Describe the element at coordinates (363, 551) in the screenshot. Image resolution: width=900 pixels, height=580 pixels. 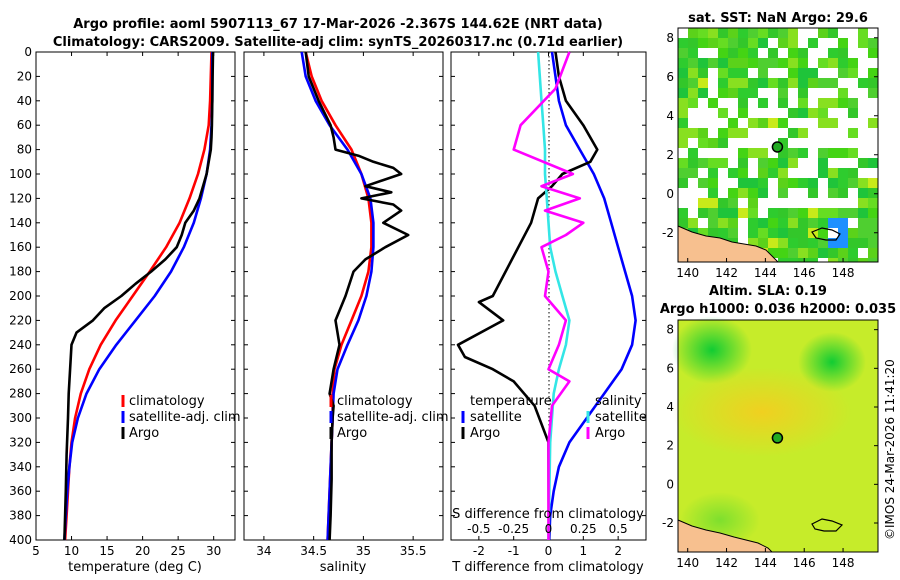
I see `x-tick-label: 35` at that location.